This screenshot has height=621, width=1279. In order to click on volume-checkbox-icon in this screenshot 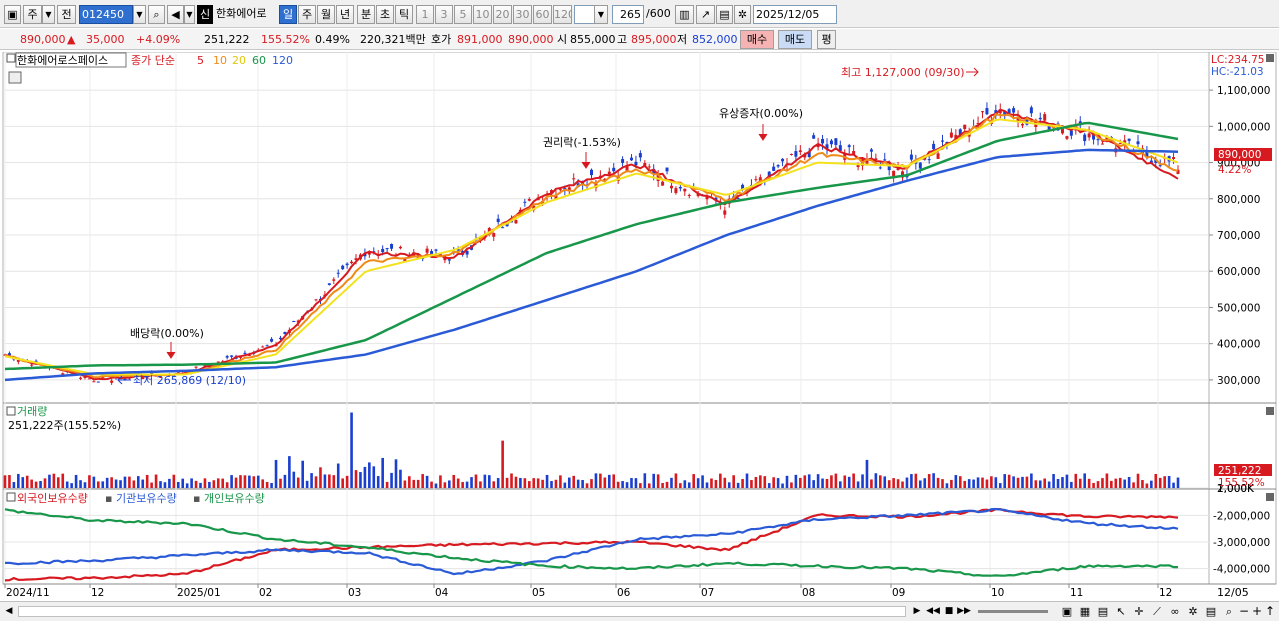, I will do `click(11, 411)`.